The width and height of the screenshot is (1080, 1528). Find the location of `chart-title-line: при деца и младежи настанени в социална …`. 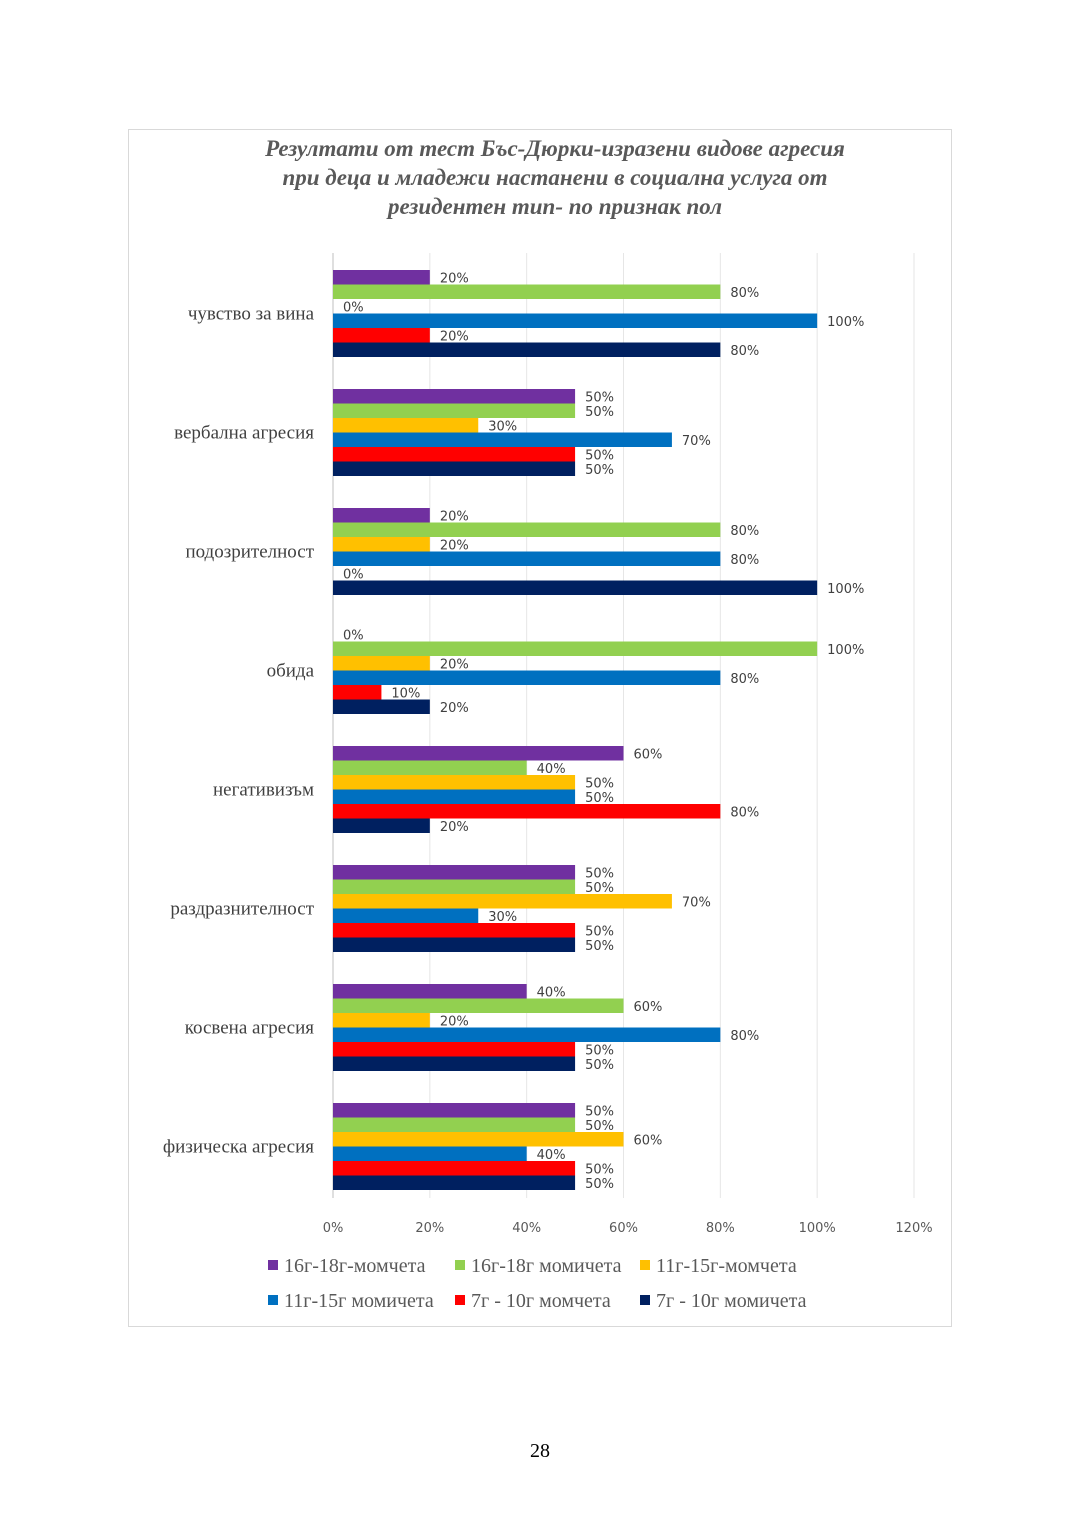

chart-title-line: при деца и младежи настанени в социална … is located at coordinates (554, 177).